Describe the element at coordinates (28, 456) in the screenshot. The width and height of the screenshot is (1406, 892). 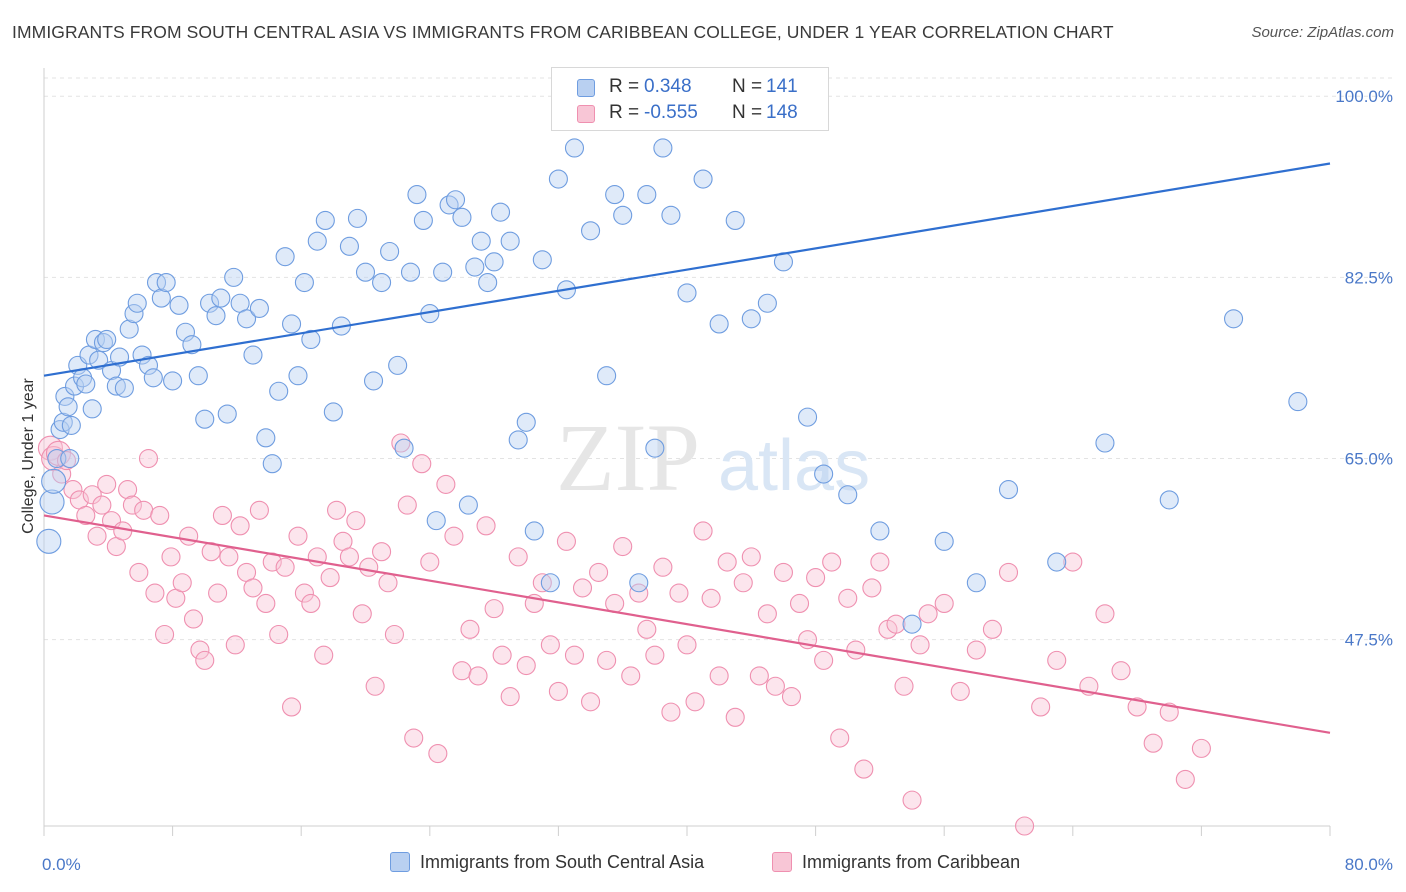
I see `y-axis-label: College, Under 1 year` at that location.